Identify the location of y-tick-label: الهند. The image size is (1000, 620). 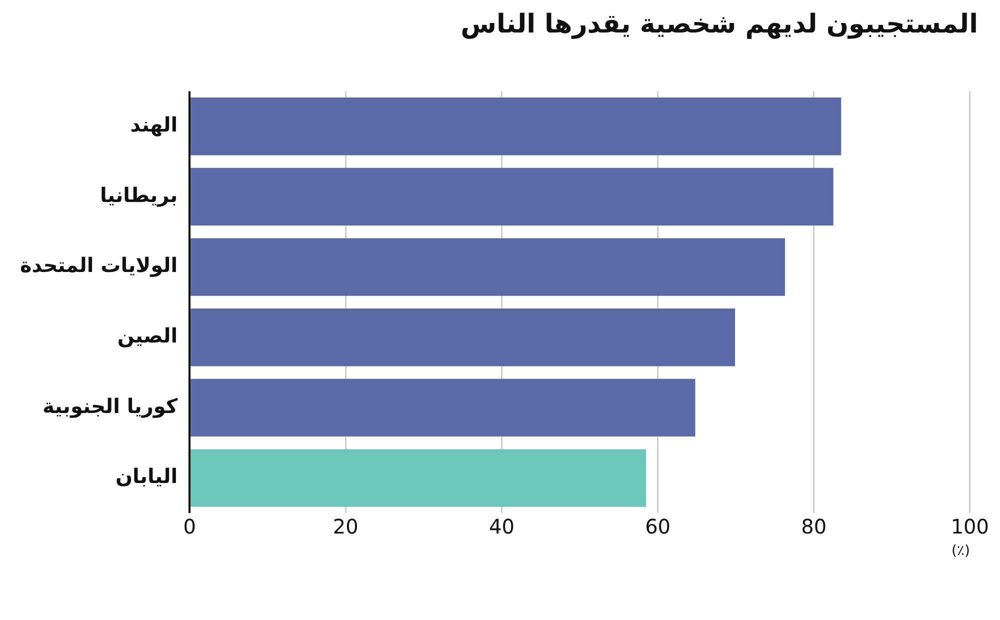
(154, 124).